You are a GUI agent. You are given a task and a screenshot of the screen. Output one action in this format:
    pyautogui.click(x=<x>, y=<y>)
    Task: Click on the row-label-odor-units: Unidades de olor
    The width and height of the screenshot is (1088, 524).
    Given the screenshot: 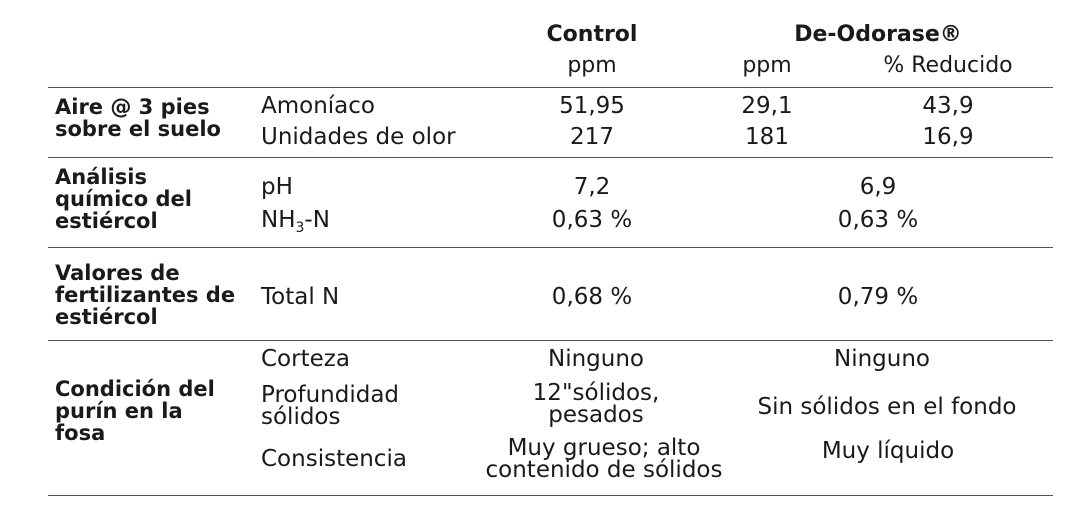 What is the action you would take?
    pyautogui.click(x=358, y=137)
    